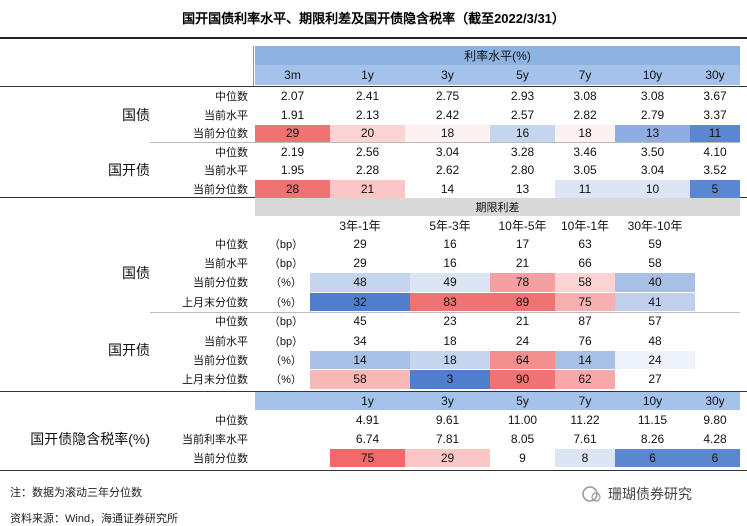 The height and width of the screenshot is (526, 747). Describe the element at coordinates (450, 321) in the screenshot. I see `value-cell: 23` at that location.